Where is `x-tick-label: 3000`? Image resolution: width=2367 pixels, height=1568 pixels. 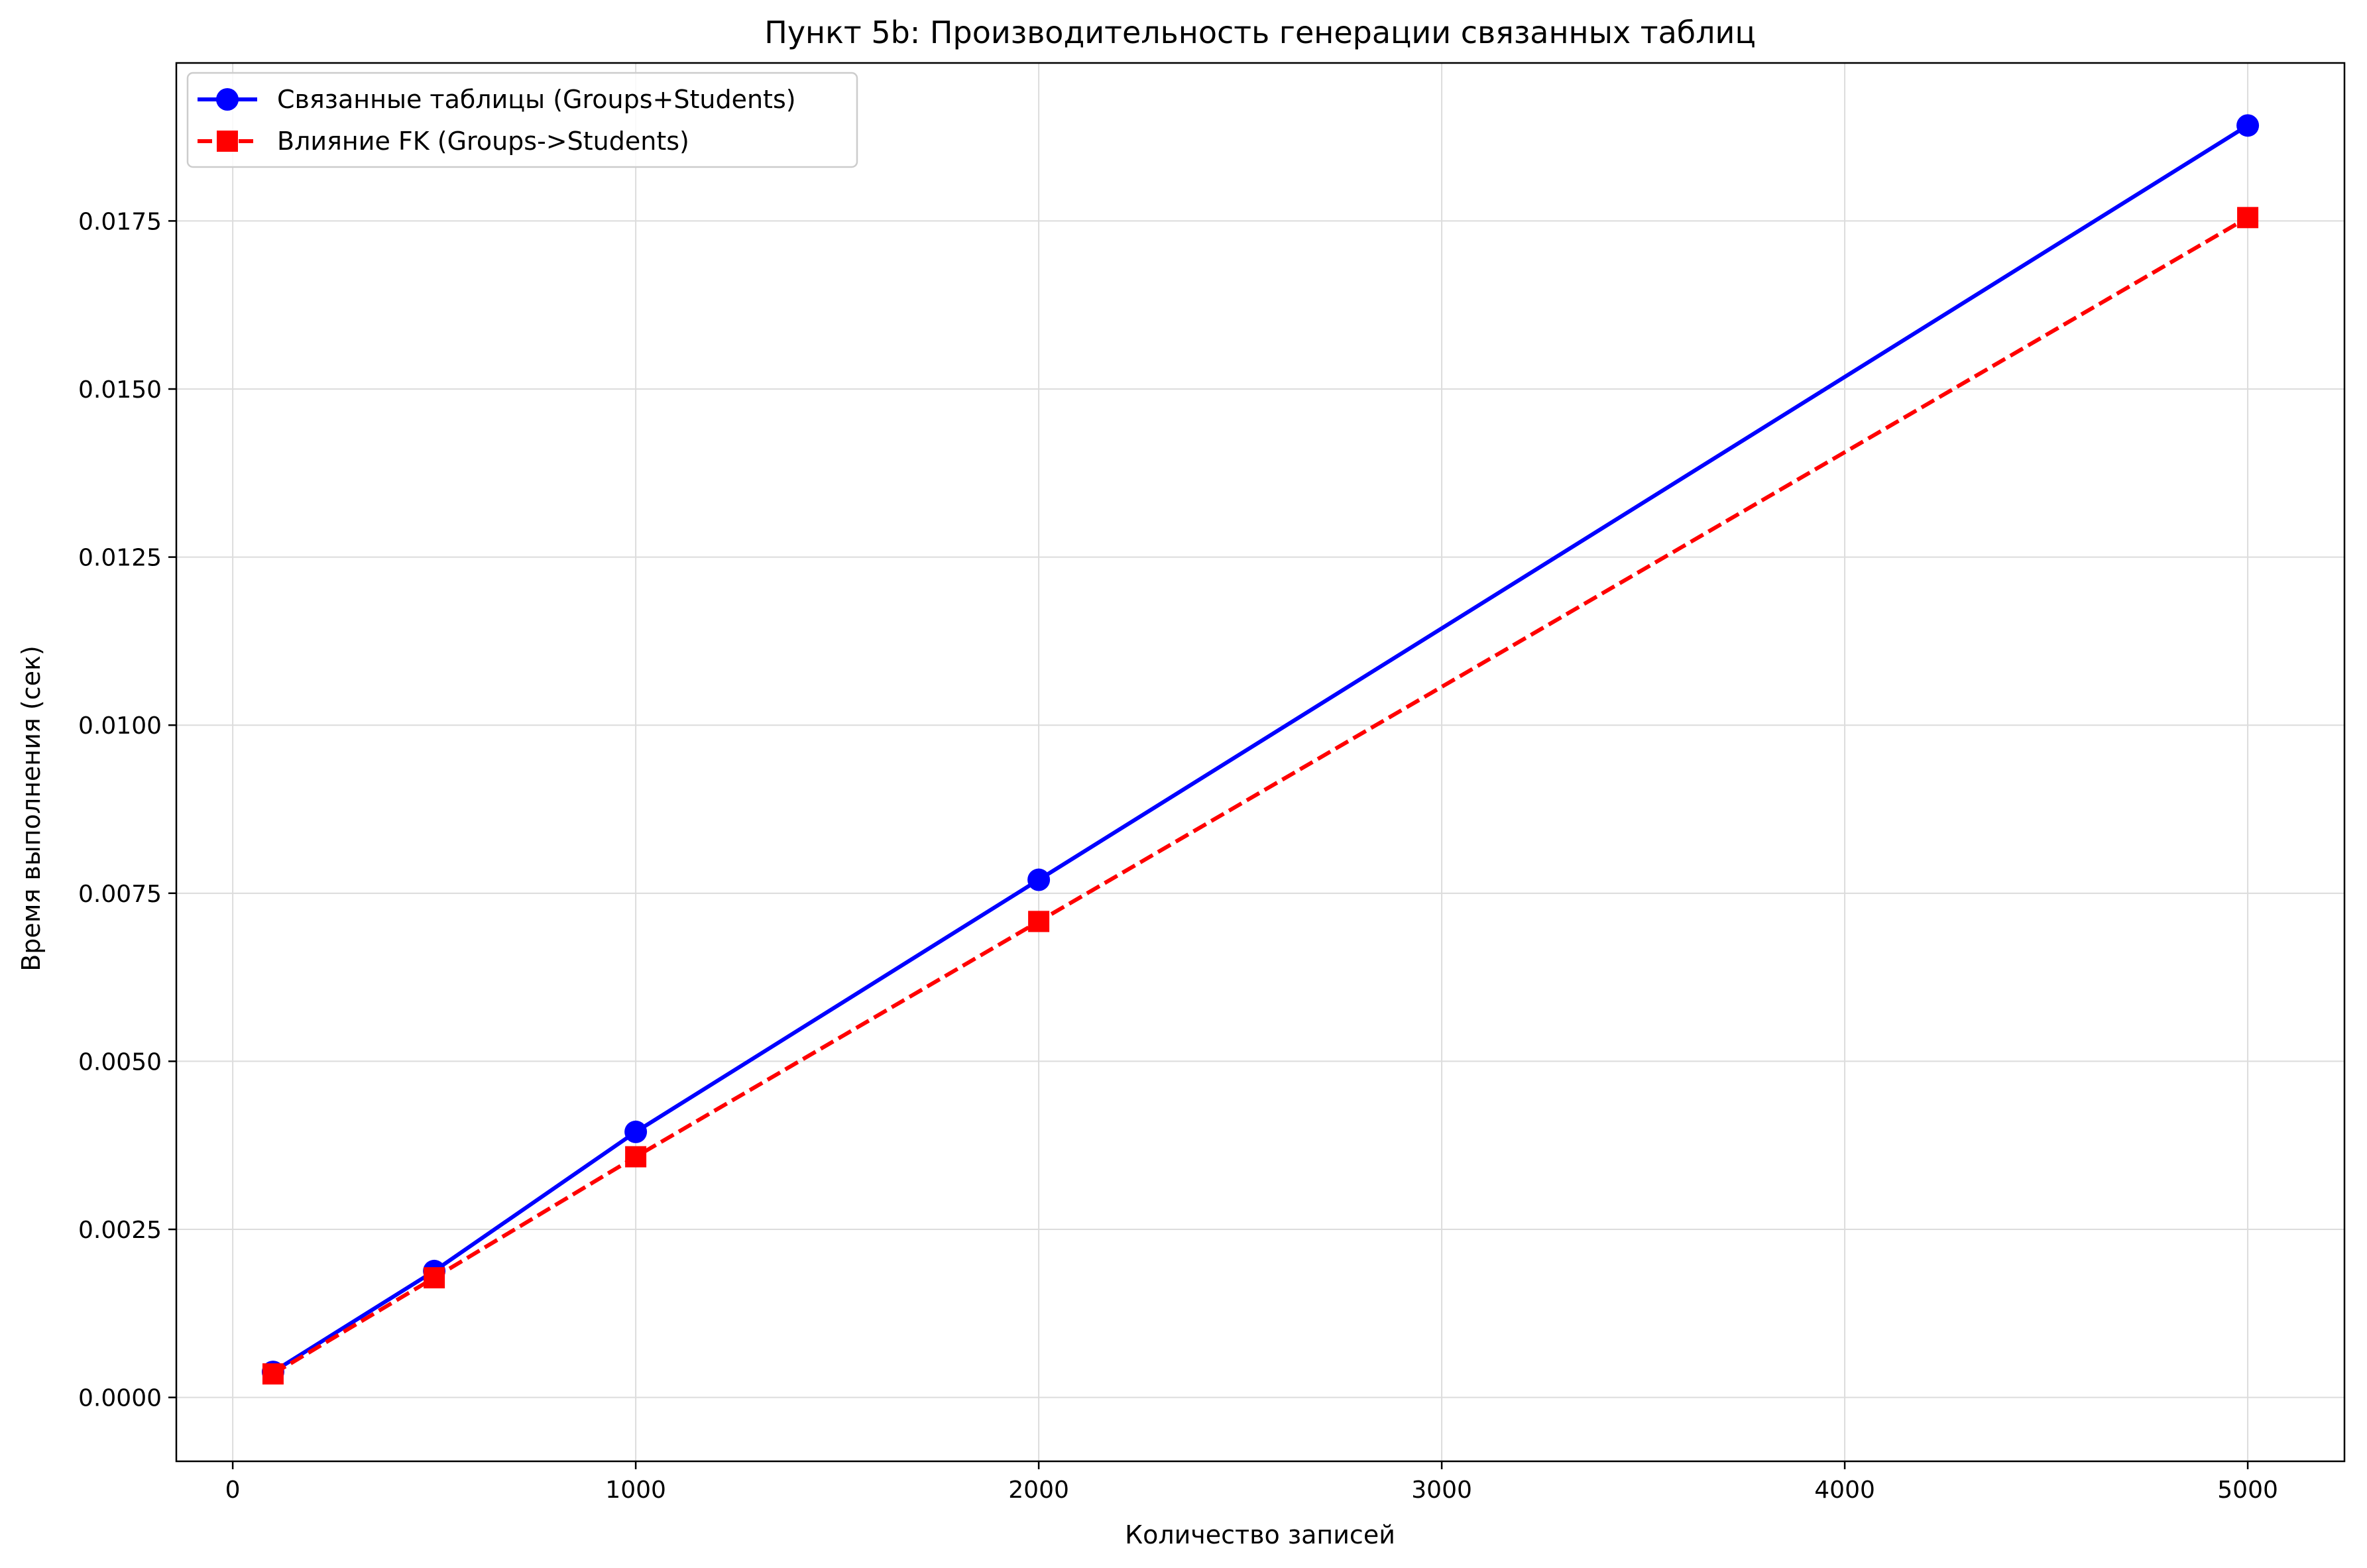 x-tick-label: 3000 is located at coordinates (1441, 1491).